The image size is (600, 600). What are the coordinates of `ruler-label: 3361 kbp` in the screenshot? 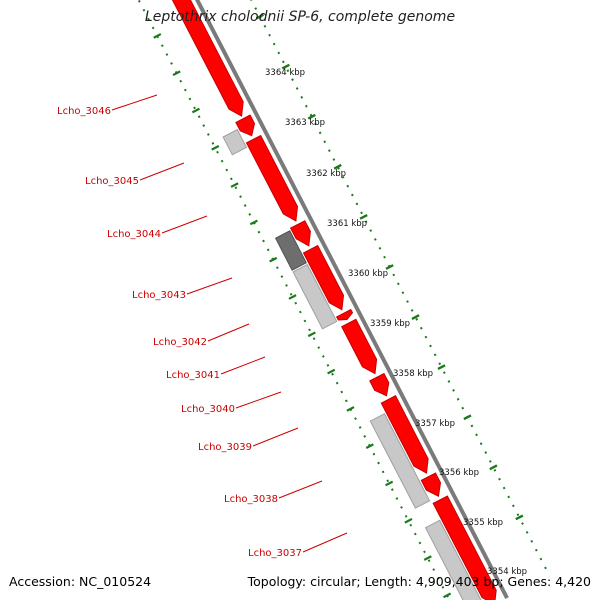 It's located at (347, 224).